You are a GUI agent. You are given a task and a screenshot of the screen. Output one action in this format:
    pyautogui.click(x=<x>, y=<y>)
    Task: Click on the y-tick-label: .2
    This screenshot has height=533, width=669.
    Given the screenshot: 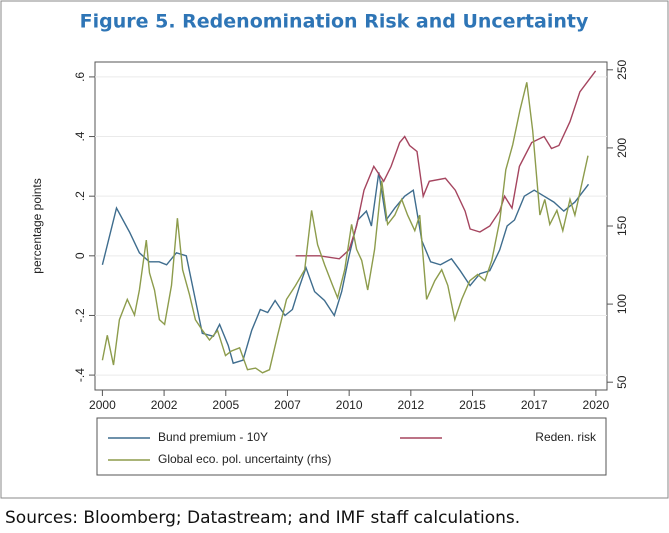 What is the action you would take?
    pyautogui.click(x=80, y=196)
    